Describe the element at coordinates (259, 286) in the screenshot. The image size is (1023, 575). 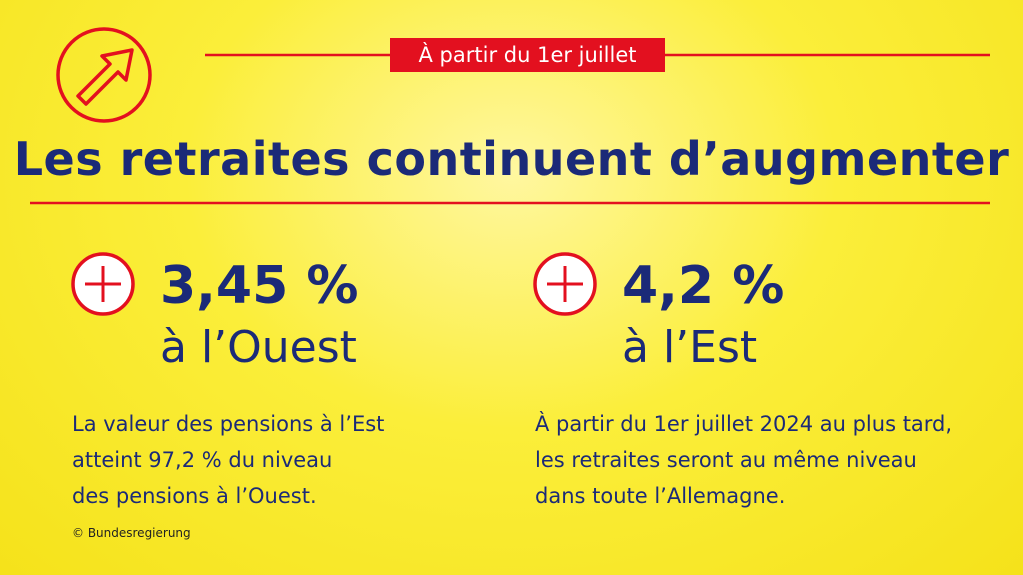
I see `percentage: 3,45 %` at that location.